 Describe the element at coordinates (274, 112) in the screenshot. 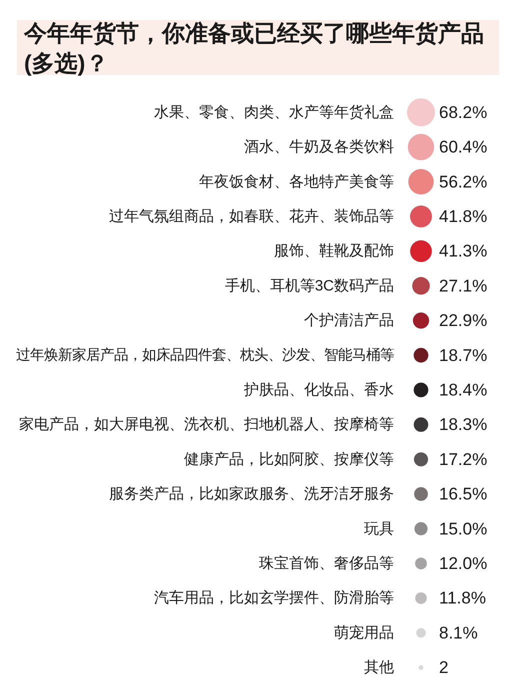

I see `category-label: 水果、零食、肉类、水产等年货礼盒` at that location.